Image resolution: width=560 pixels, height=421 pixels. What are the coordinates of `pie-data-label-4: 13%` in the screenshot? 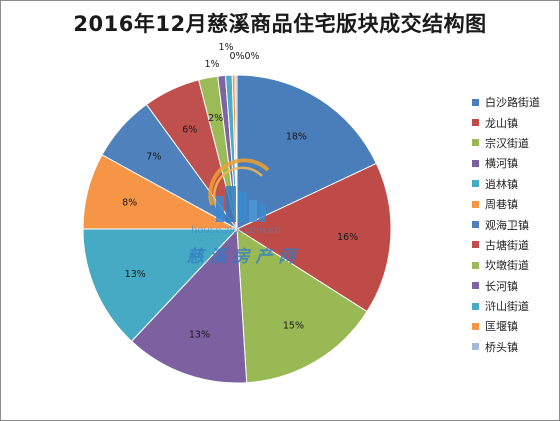 It's located at (199, 334).